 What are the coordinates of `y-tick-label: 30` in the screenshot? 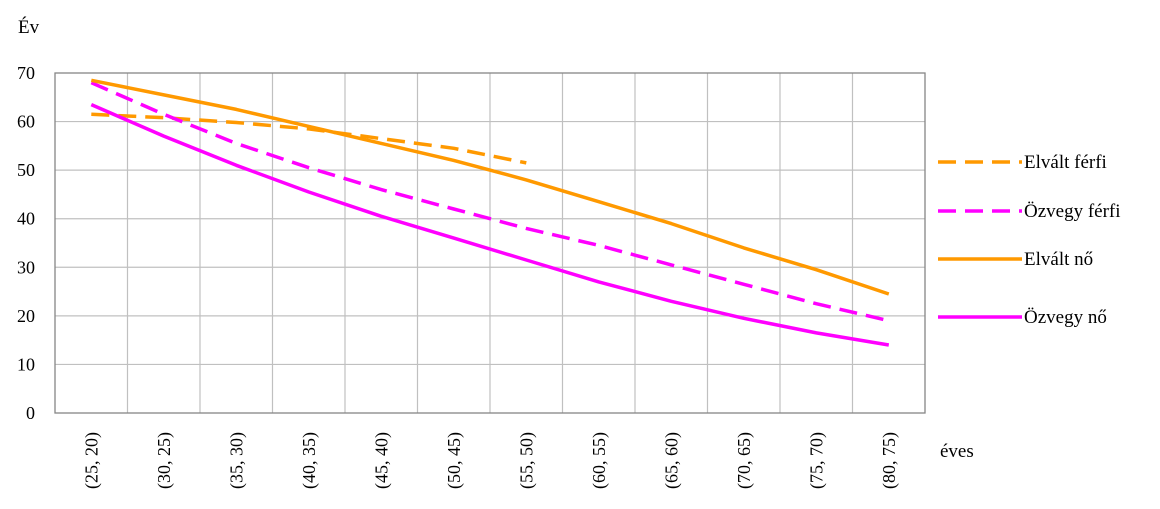 It's located at (26, 267).